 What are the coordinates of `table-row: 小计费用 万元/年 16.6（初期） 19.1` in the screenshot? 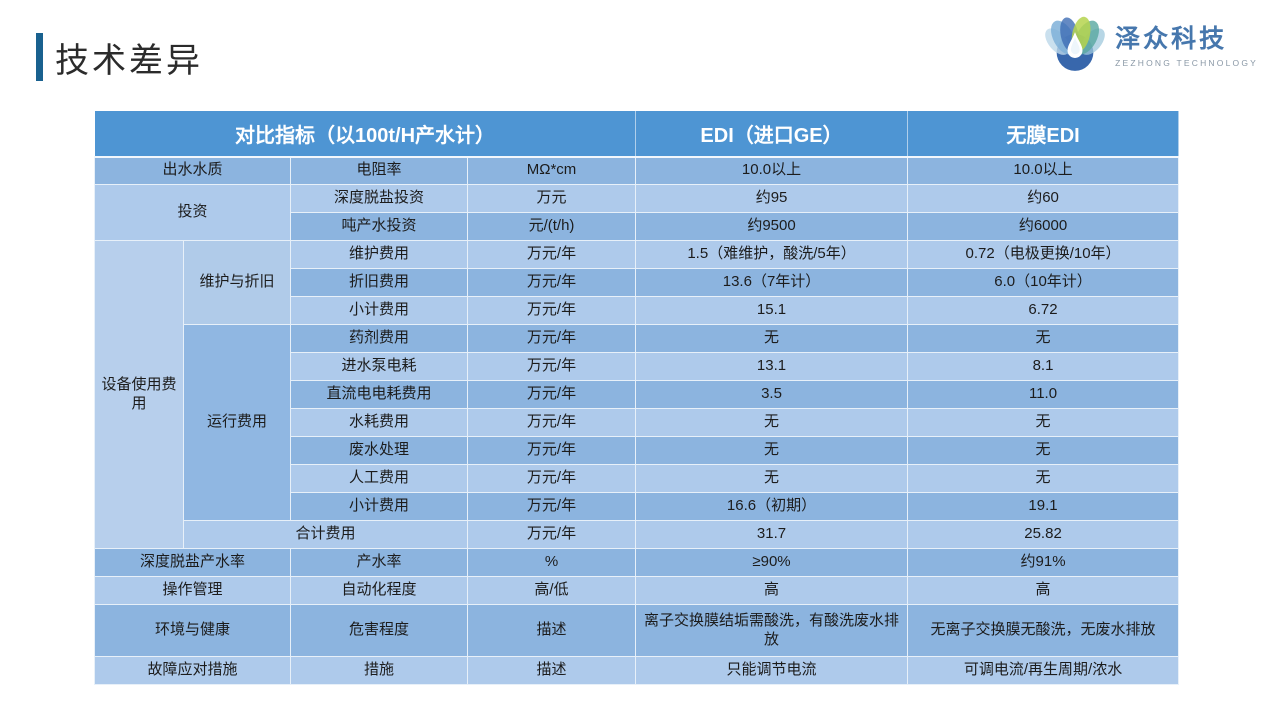 It's located at (637, 506).